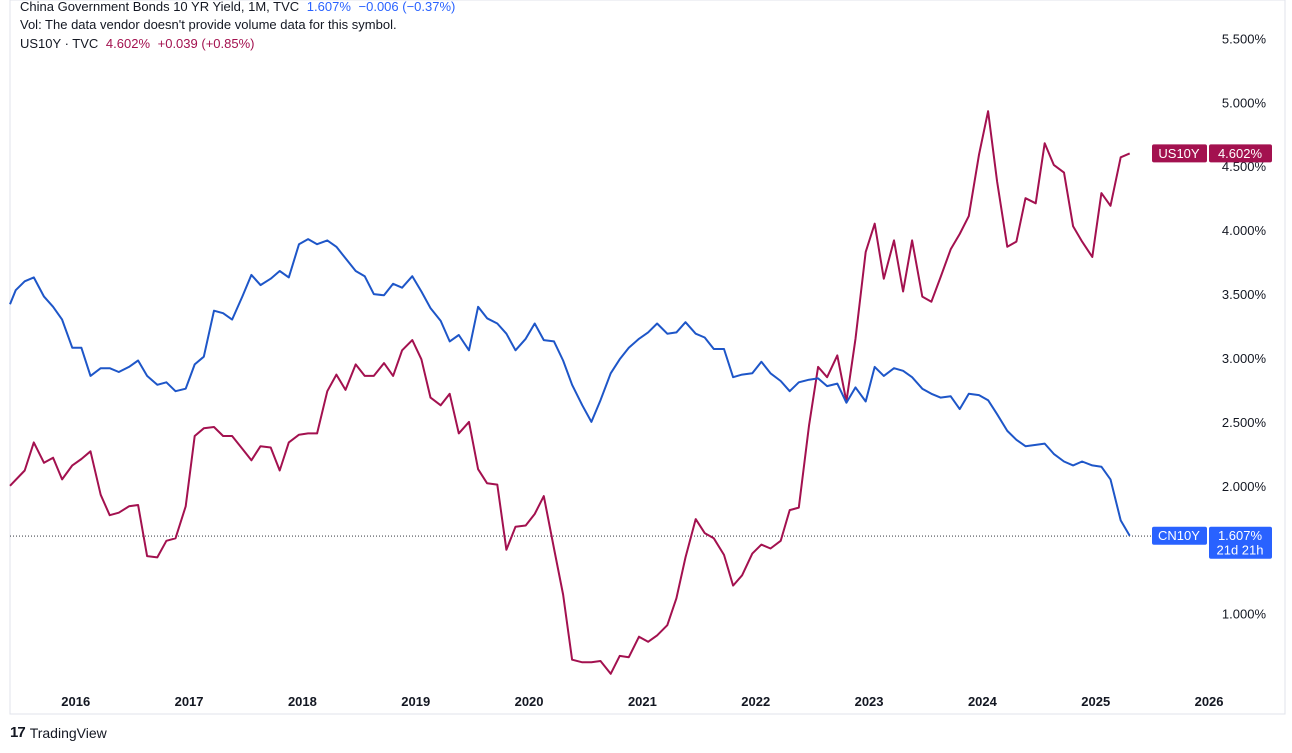  I want to click on x-tick-label: 2021, so click(642, 701).